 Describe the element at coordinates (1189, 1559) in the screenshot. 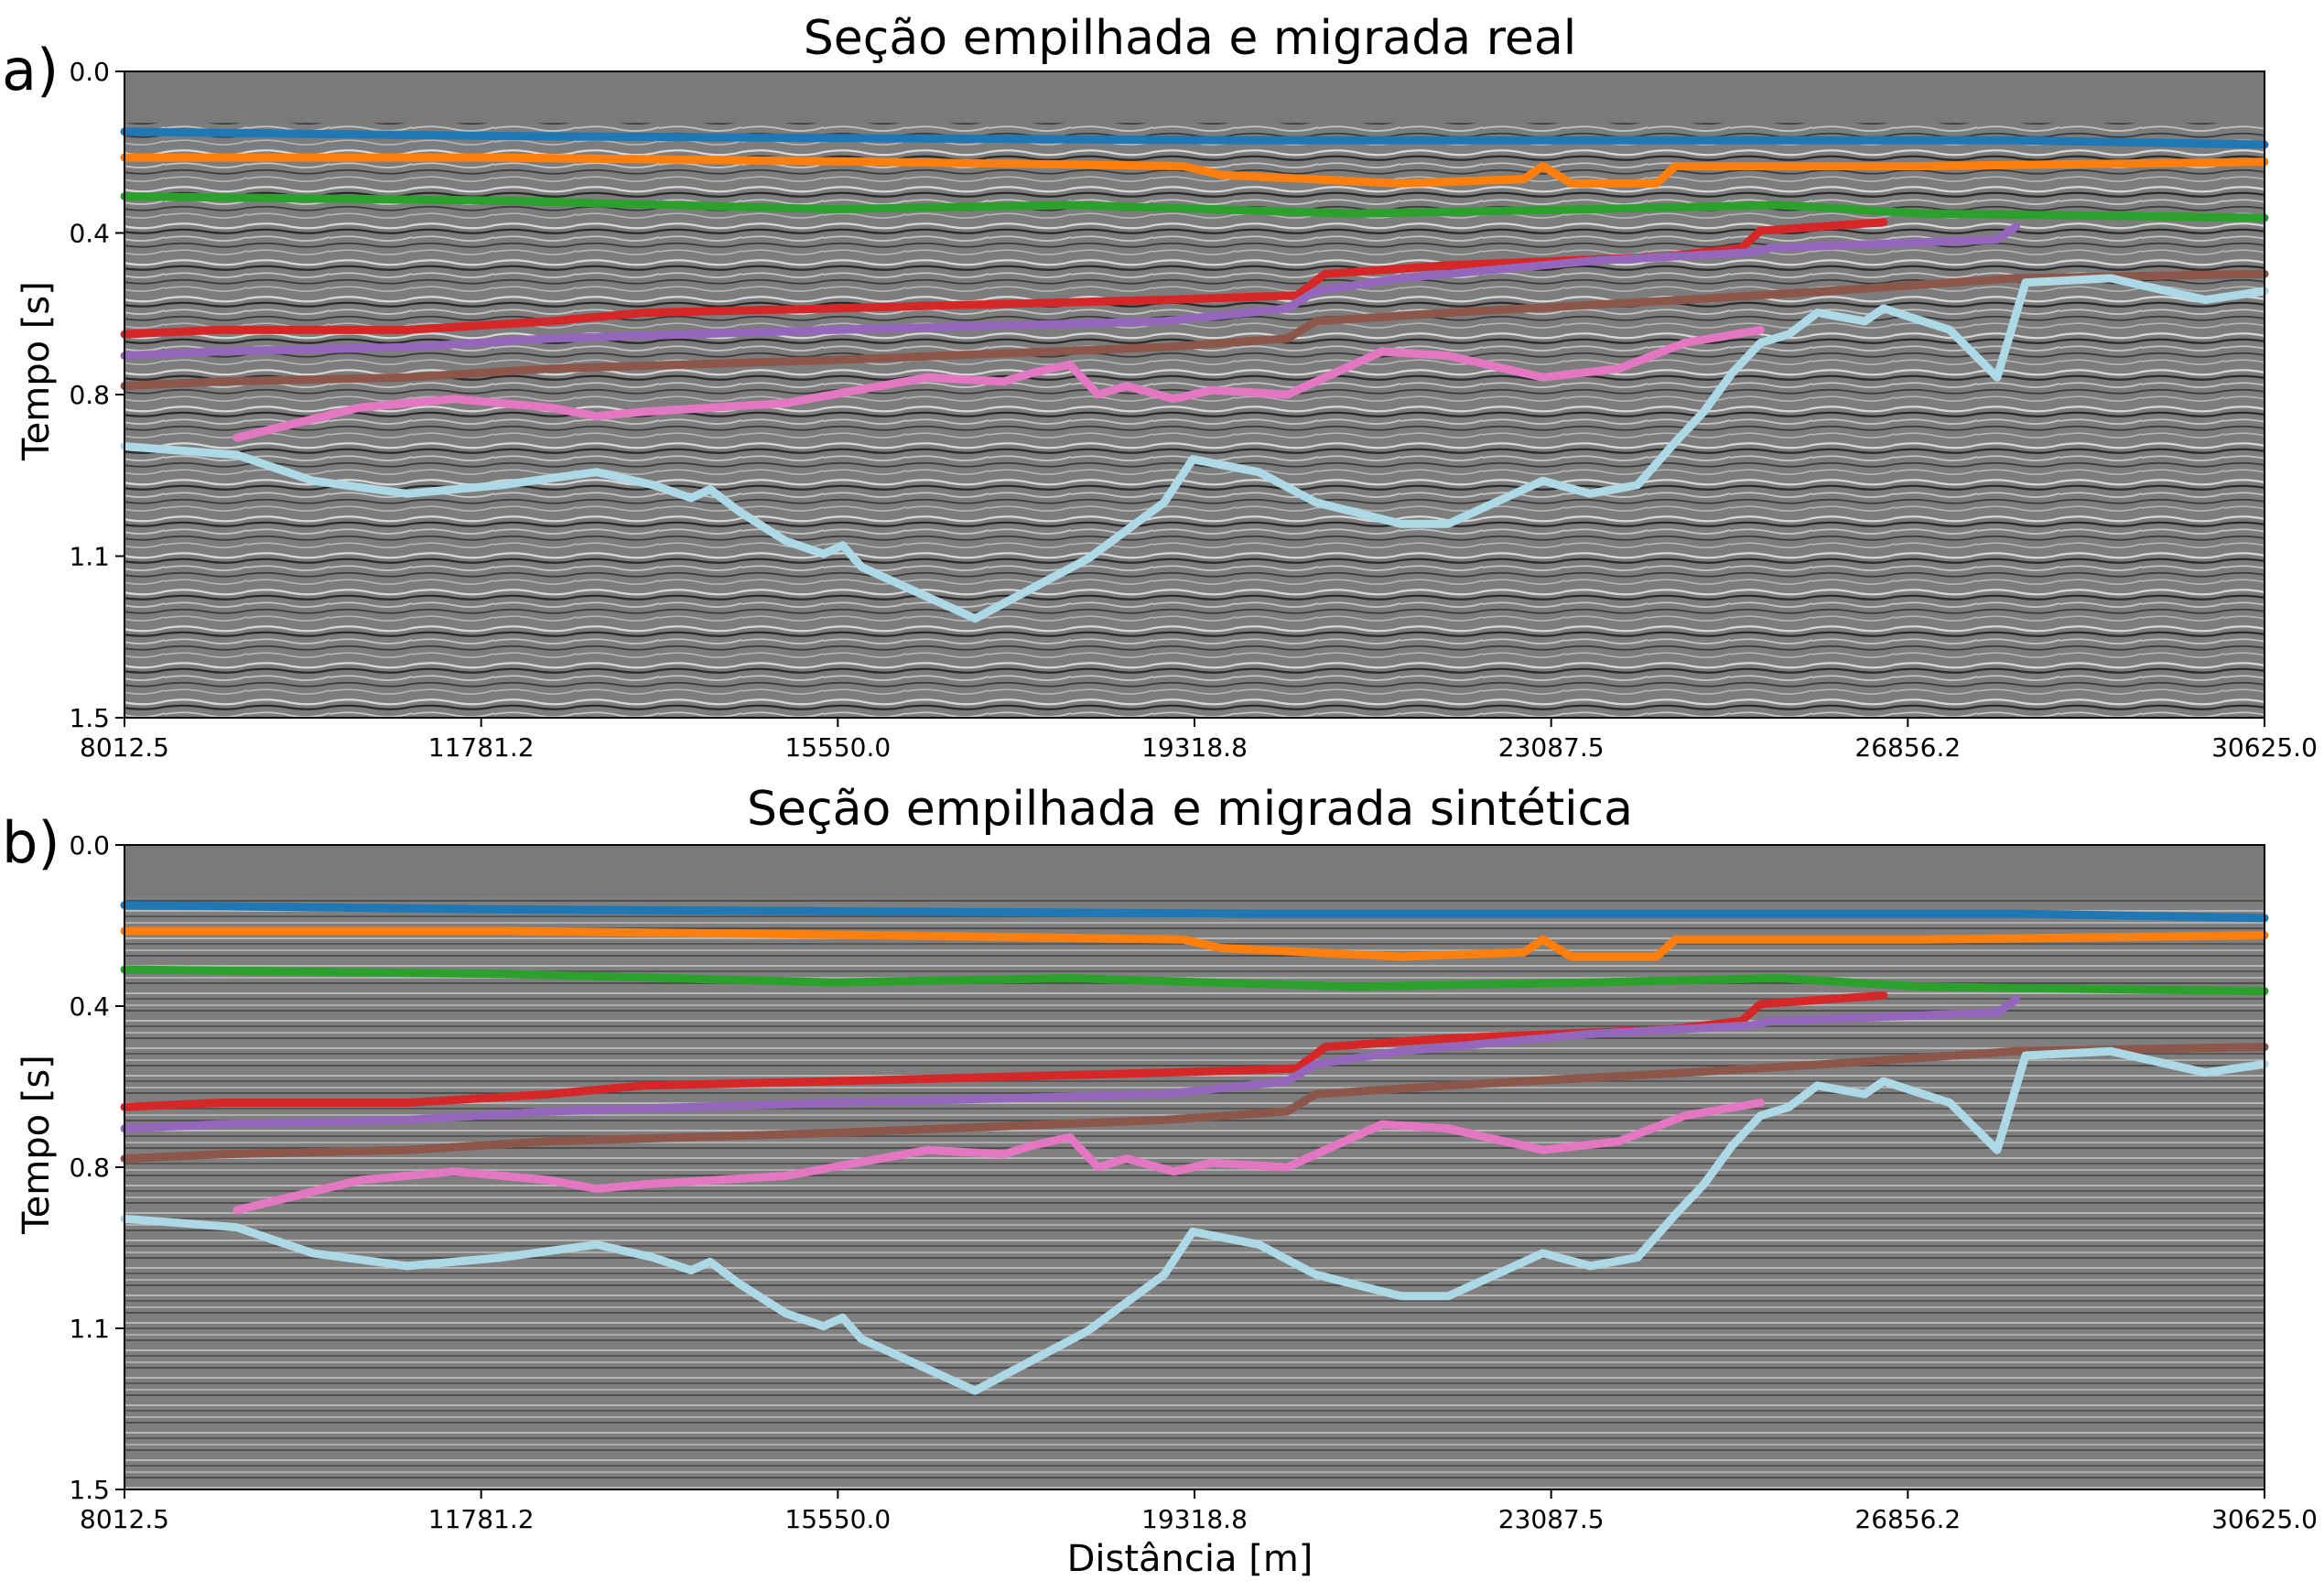

I see `panel-b-xlabel: Distância [m]` at that location.